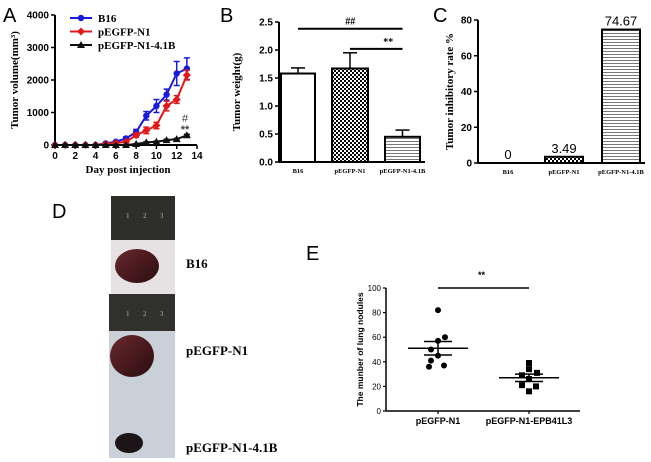  I want to click on panel-letter-c: C, so click(440, 16).